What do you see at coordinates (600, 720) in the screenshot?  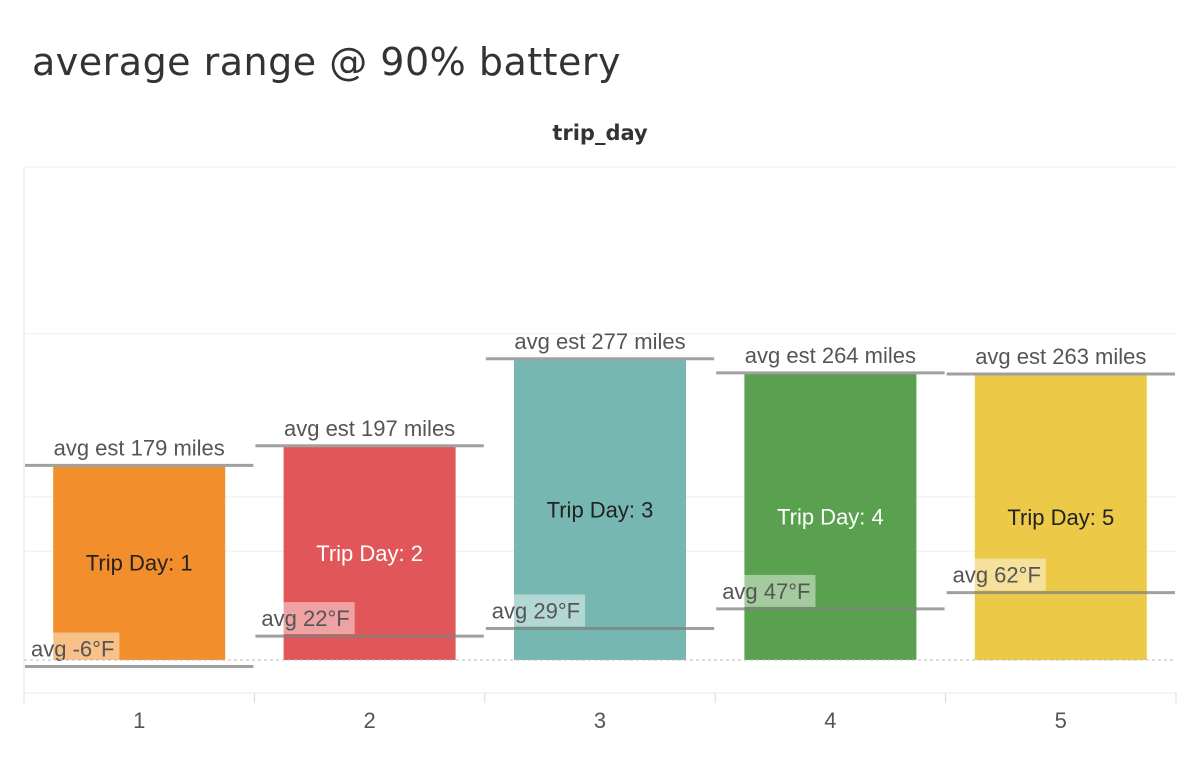 I see `x-tick-label: 3` at bounding box center [600, 720].